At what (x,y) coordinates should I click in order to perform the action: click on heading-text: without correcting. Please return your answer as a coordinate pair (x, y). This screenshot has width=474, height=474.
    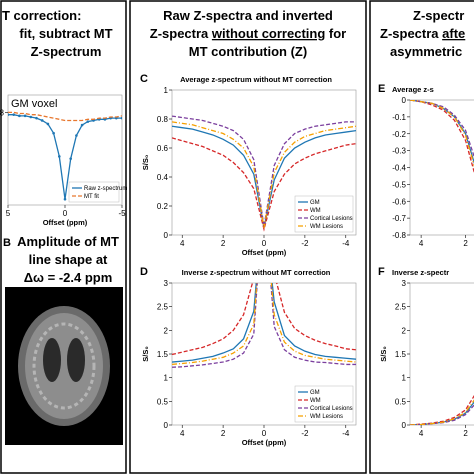
    Looking at the image, I should click on (268, 33).